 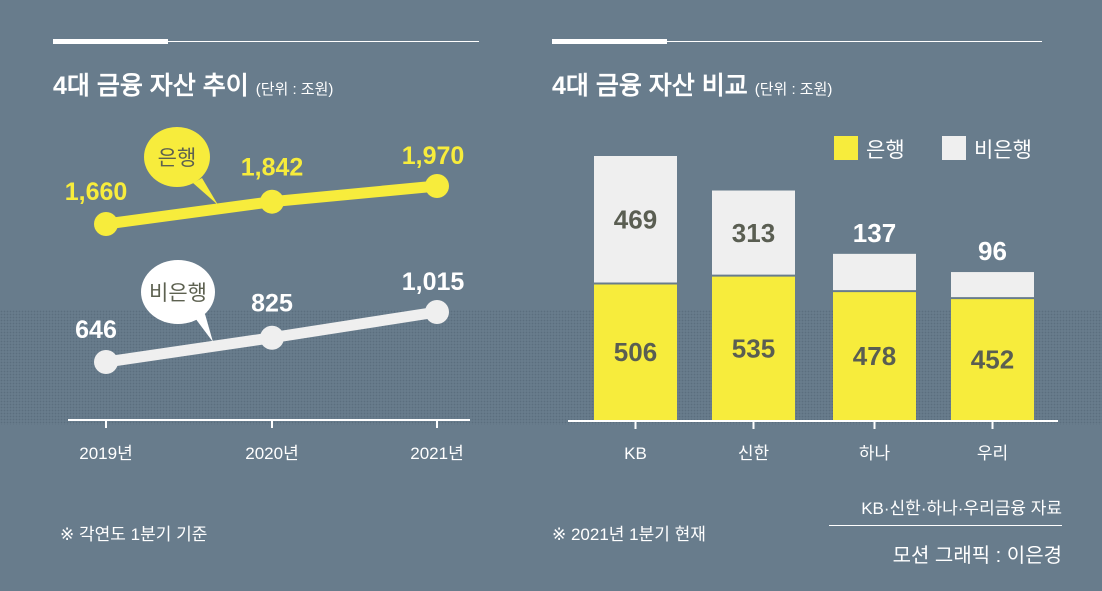 I want to click on legend-swatch-bank, so click(x=846, y=148).